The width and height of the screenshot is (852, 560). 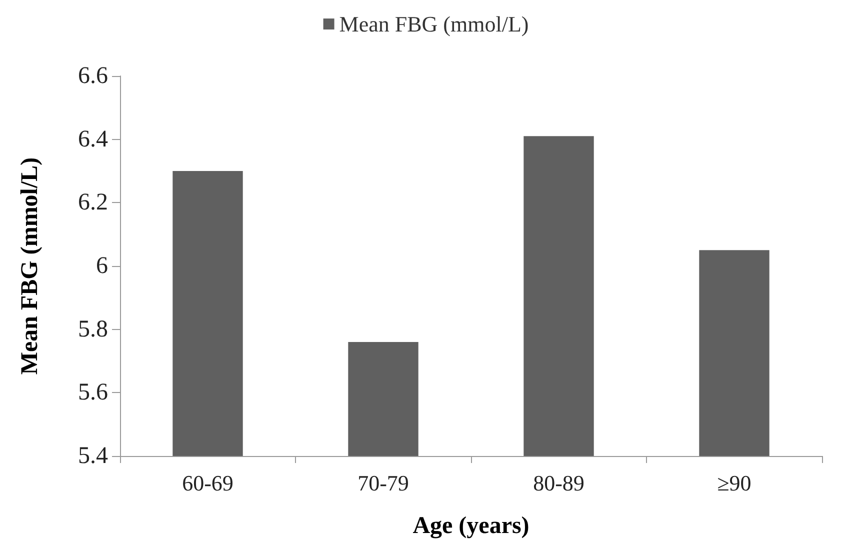 What do you see at coordinates (383, 483) in the screenshot?
I see `x-tick-label: 70-79` at bounding box center [383, 483].